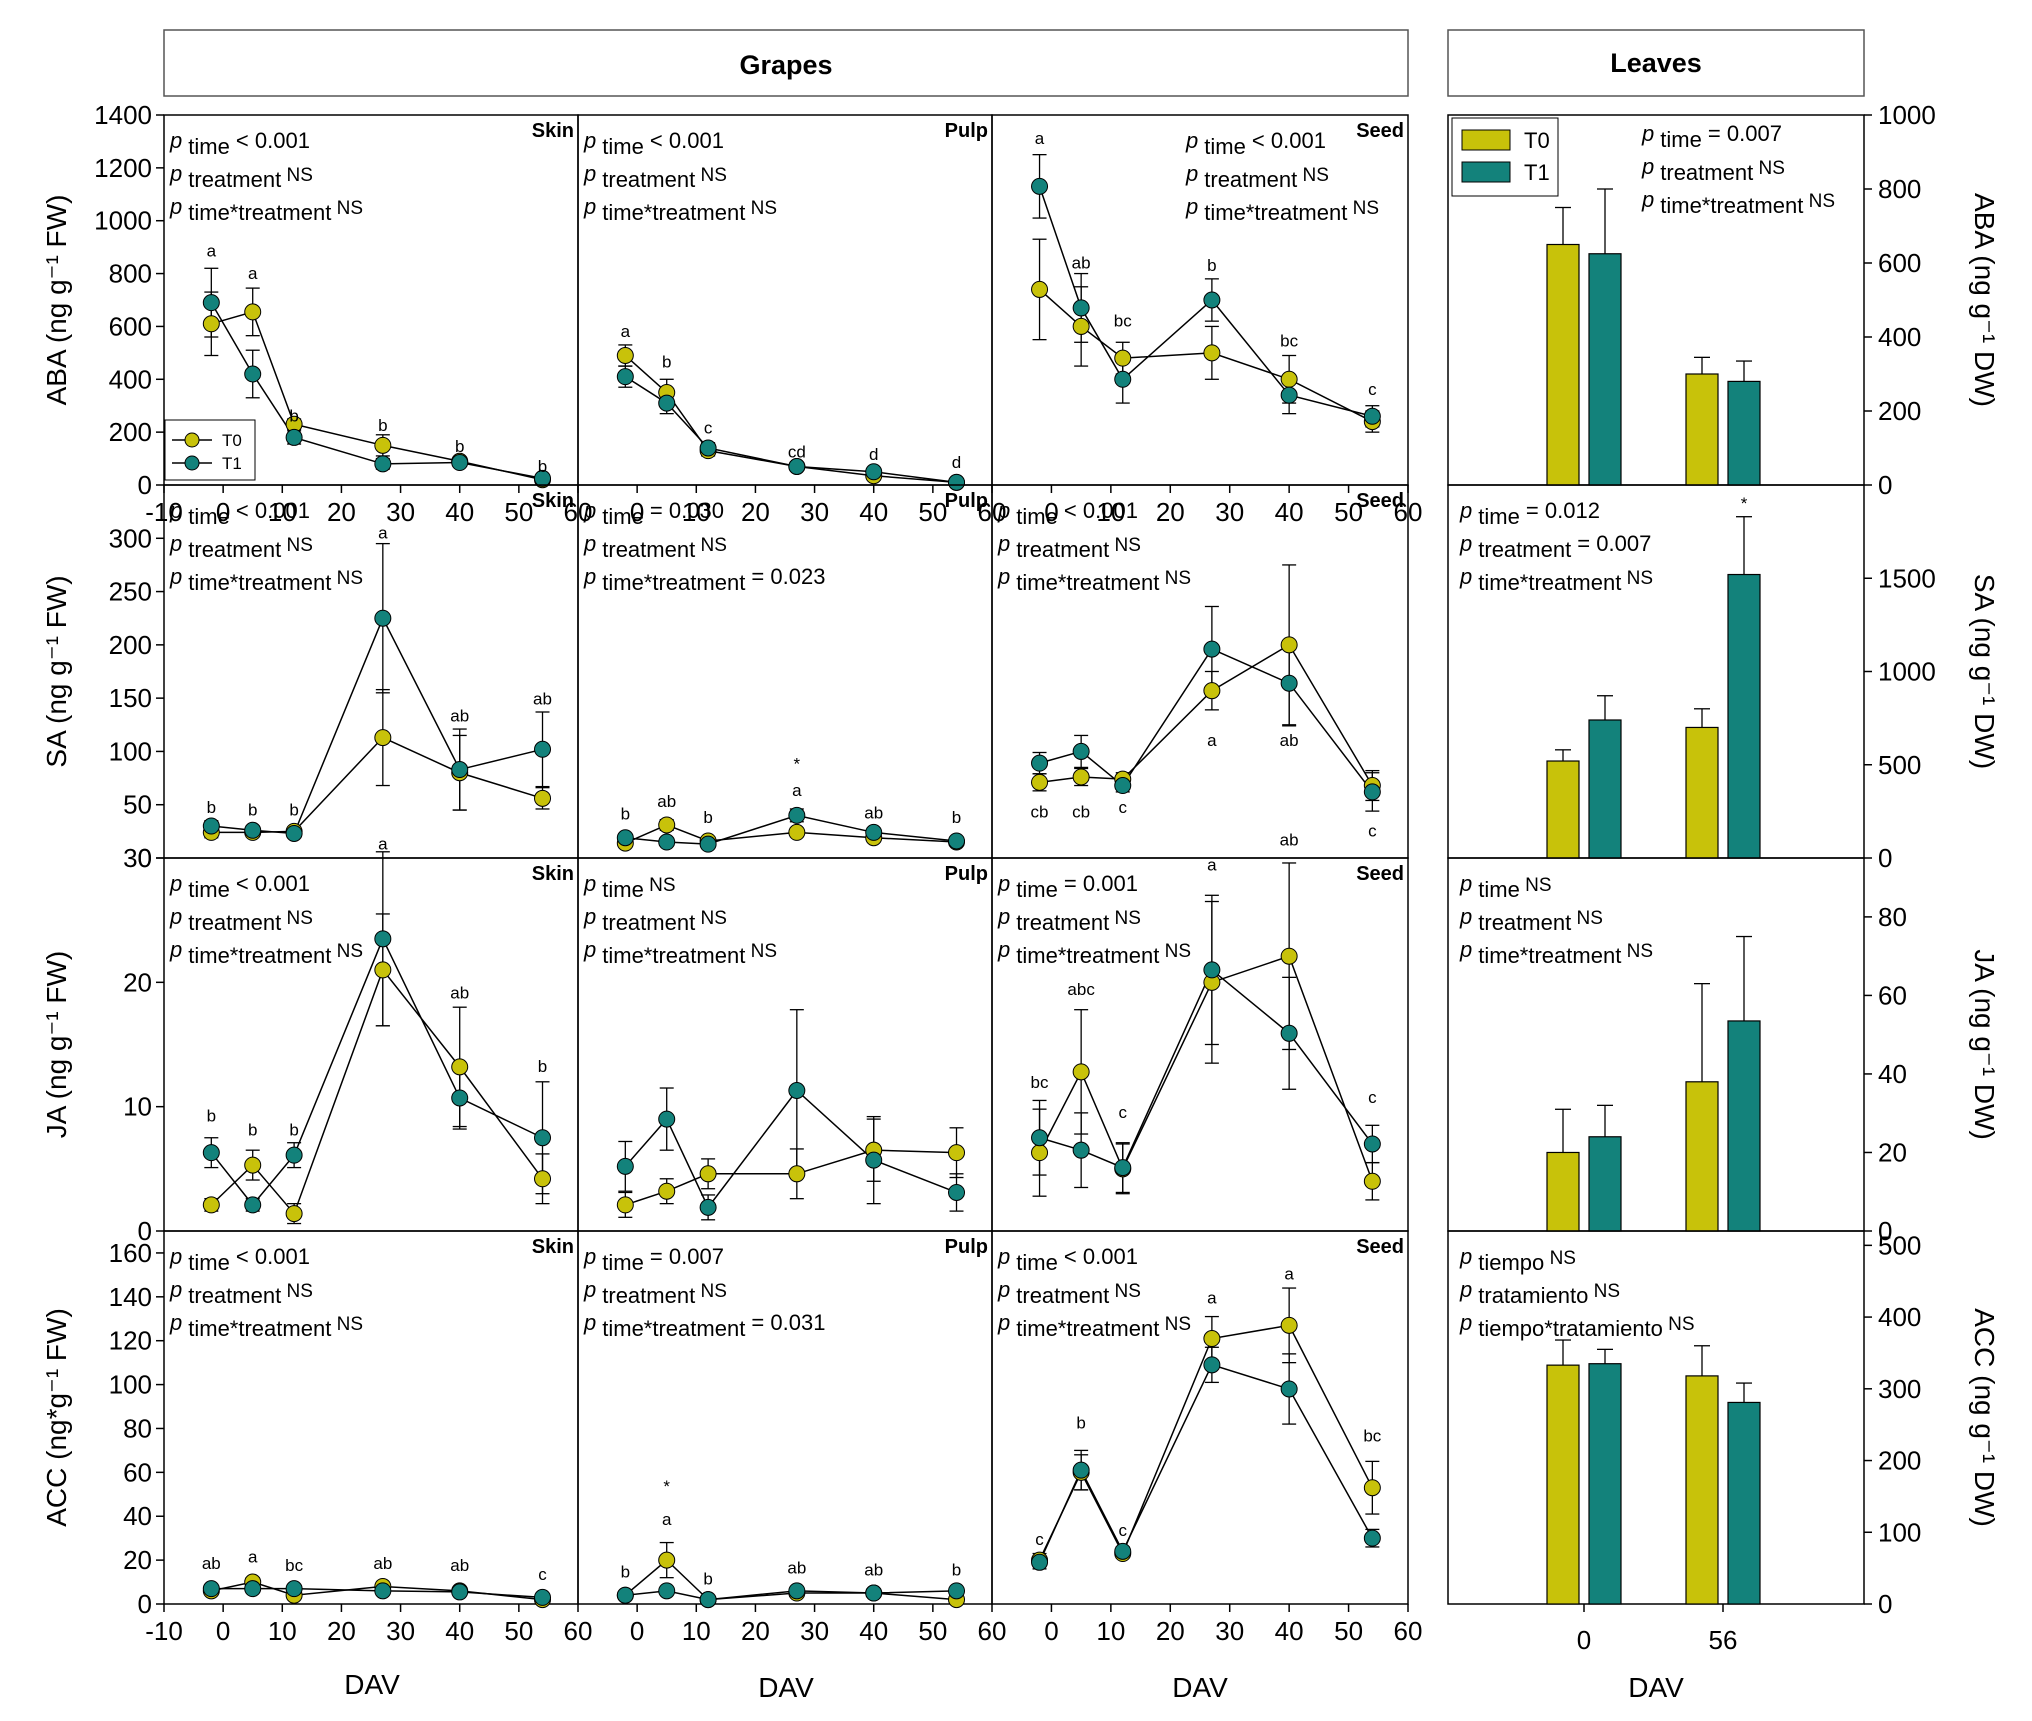  What do you see at coordinates (1899, 1389) in the screenshot?
I see `acc-leaves-ytick-label: 300` at bounding box center [1899, 1389].